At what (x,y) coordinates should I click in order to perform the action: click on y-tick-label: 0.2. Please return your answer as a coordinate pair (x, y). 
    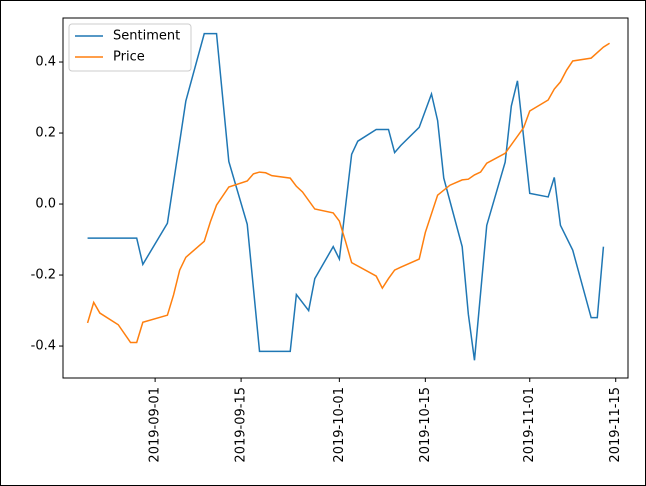
    Looking at the image, I should click on (45, 133).